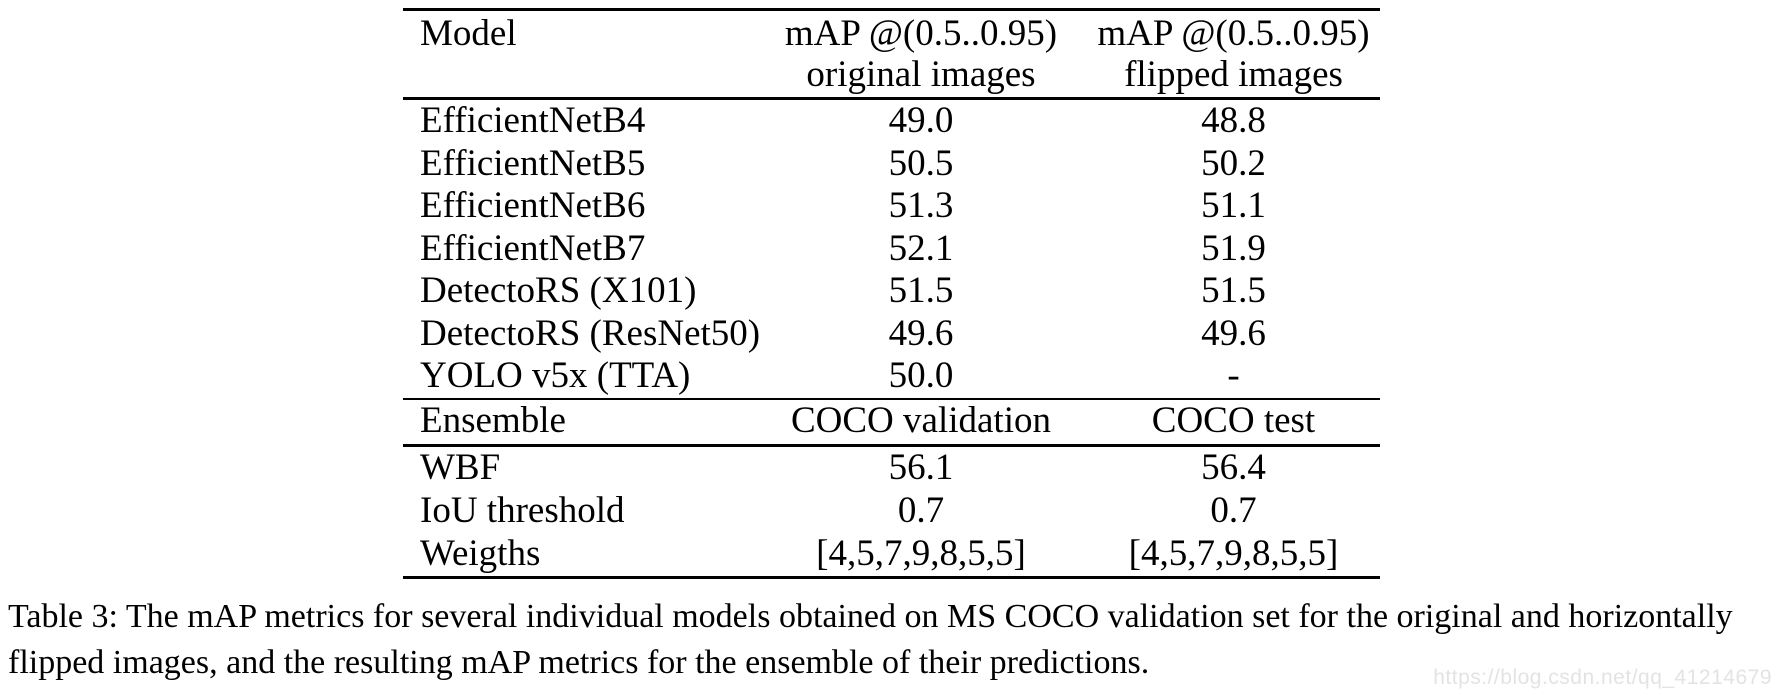  Describe the element at coordinates (1233, 74) in the screenshot. I see `header-map-flipped-line2: flipped images` at that location.